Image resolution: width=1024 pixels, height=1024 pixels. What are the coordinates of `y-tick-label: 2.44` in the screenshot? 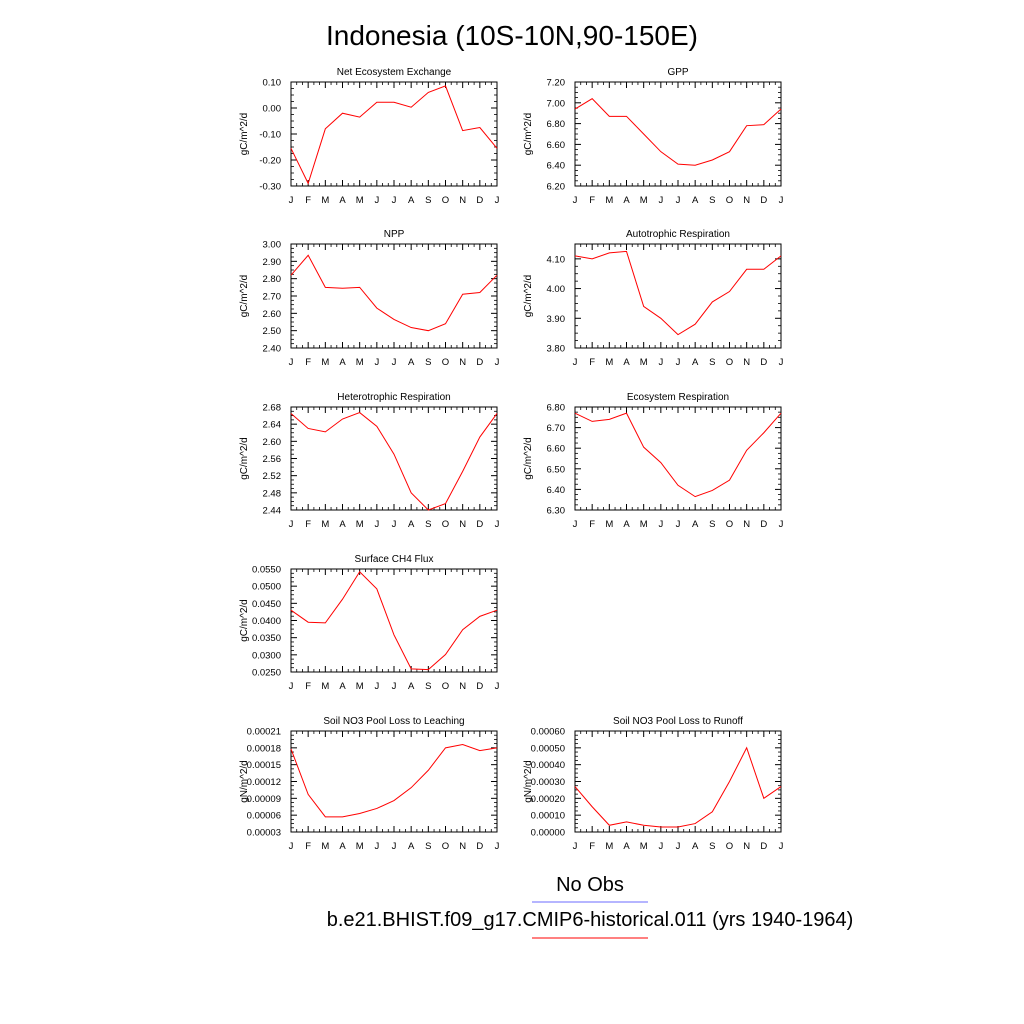 It's located at (272, 511).